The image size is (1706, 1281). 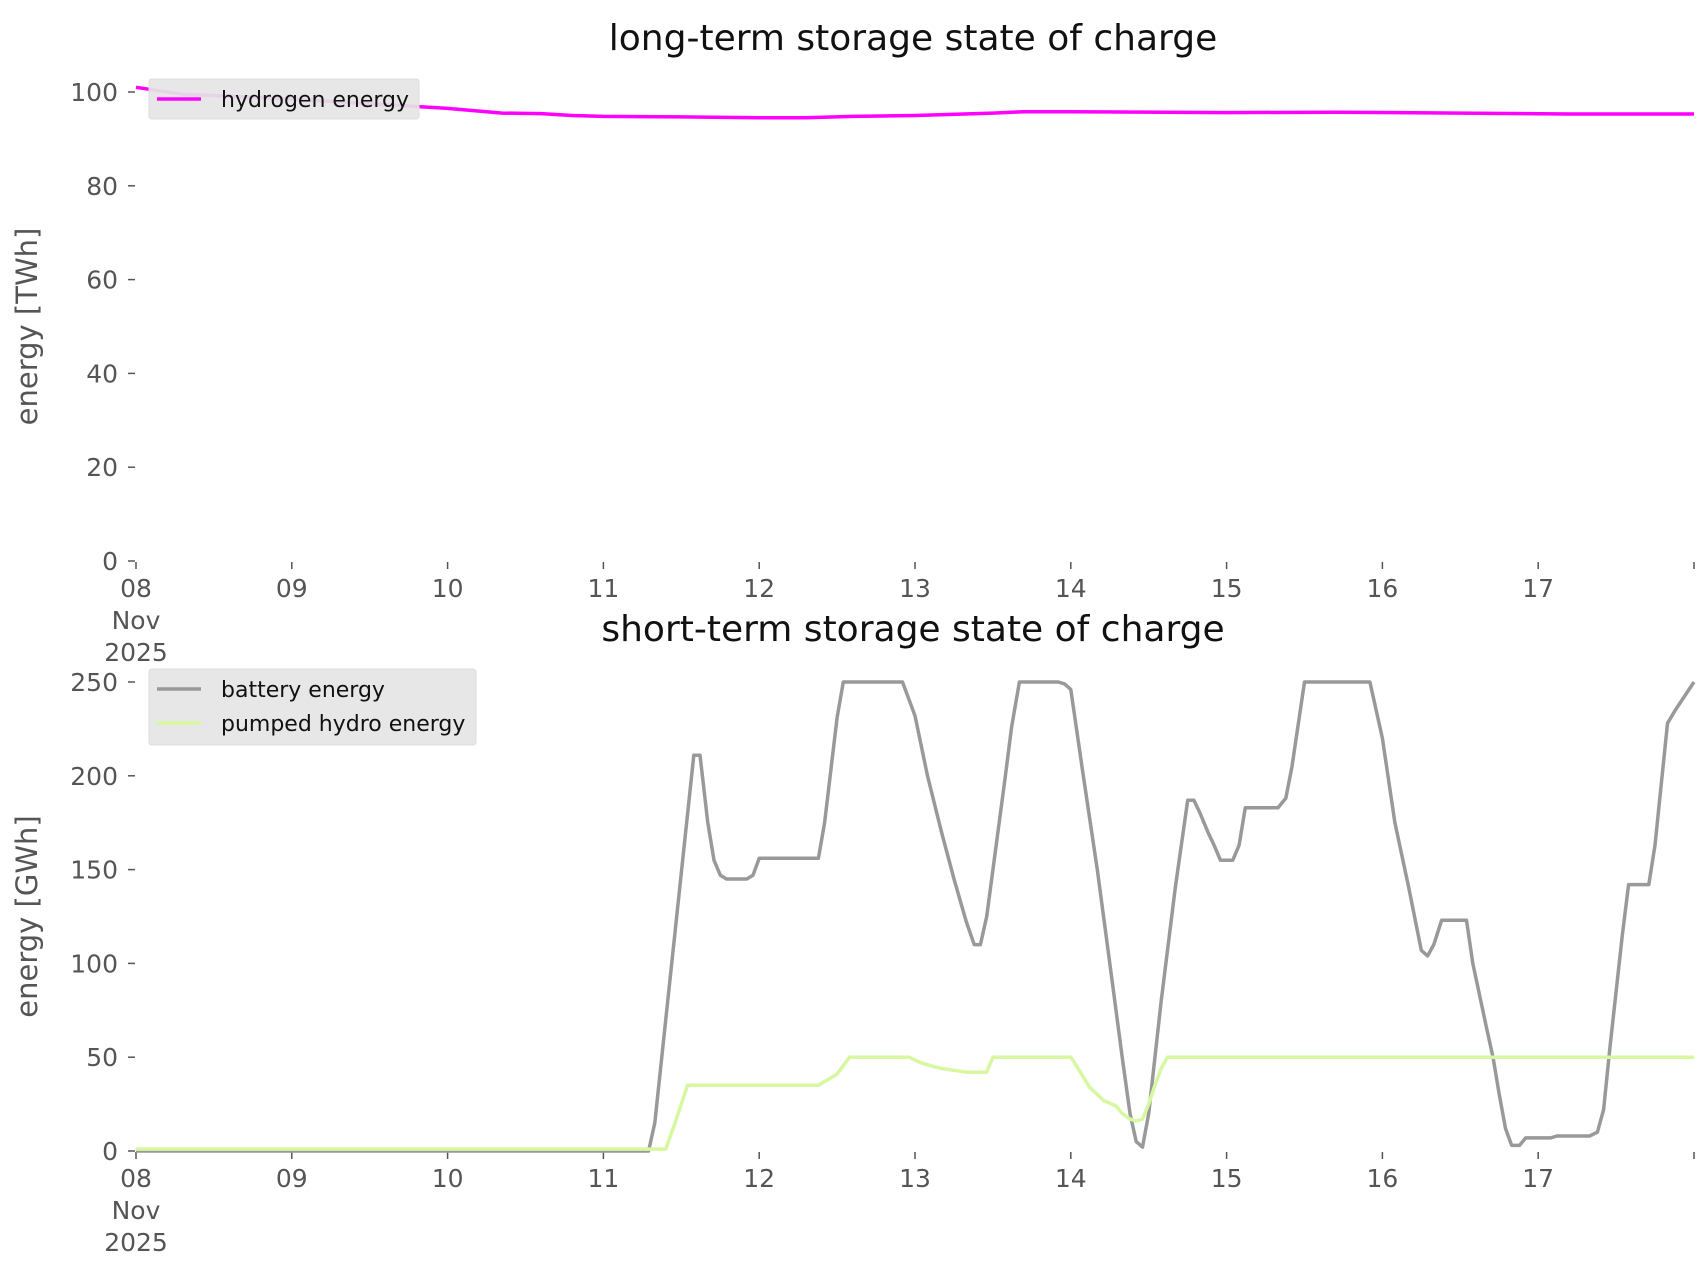 I want to click on legend: battery energy pumped hydro energy, so click(x=312, y=707).